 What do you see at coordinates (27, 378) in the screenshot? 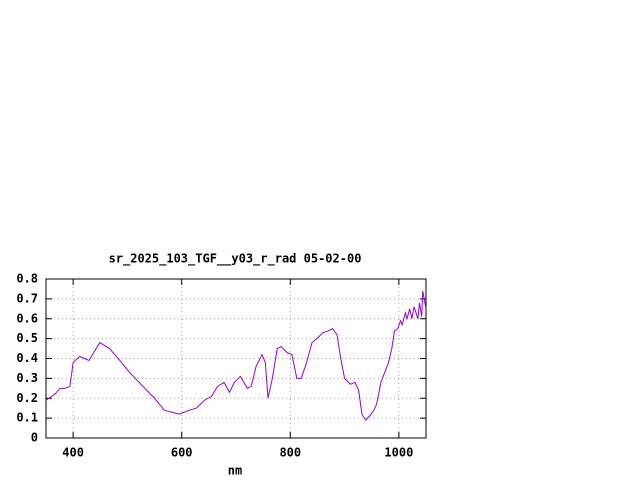
I see `y-tick-label: 0.3` at bounding box center [27, 378].